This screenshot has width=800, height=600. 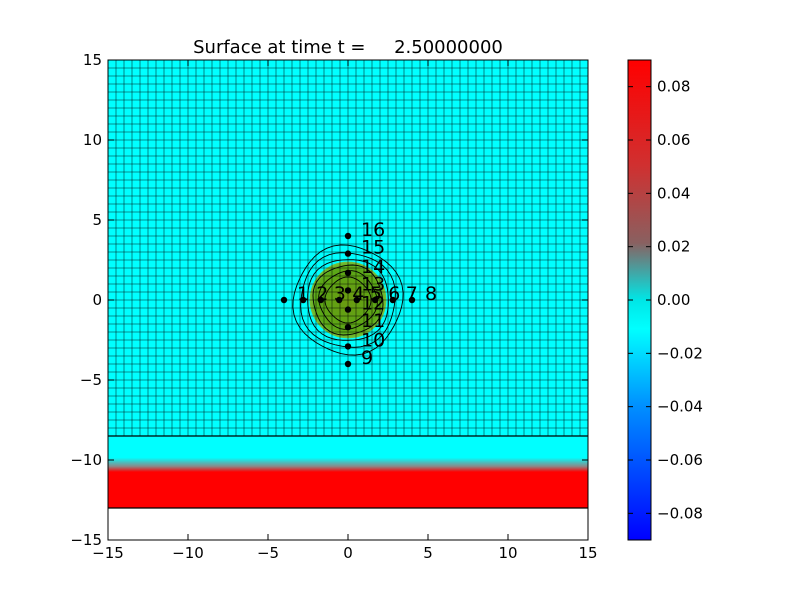 I want to click on y-tick-label: −15, so click(x=86, y=540).